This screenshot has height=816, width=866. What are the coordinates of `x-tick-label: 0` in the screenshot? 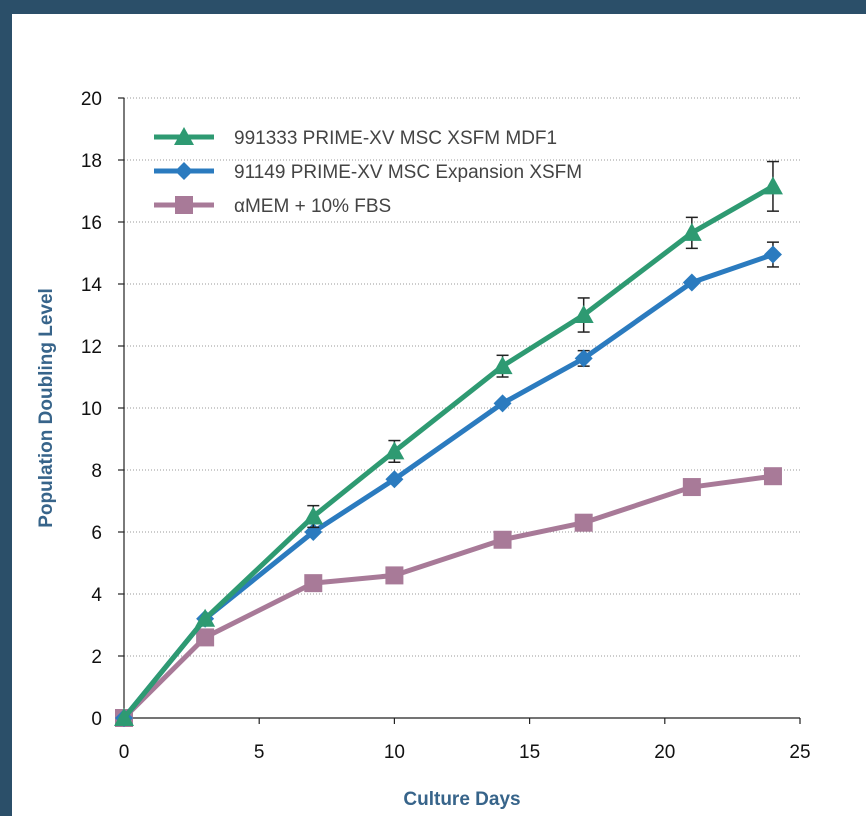 It's located at (124, 752).